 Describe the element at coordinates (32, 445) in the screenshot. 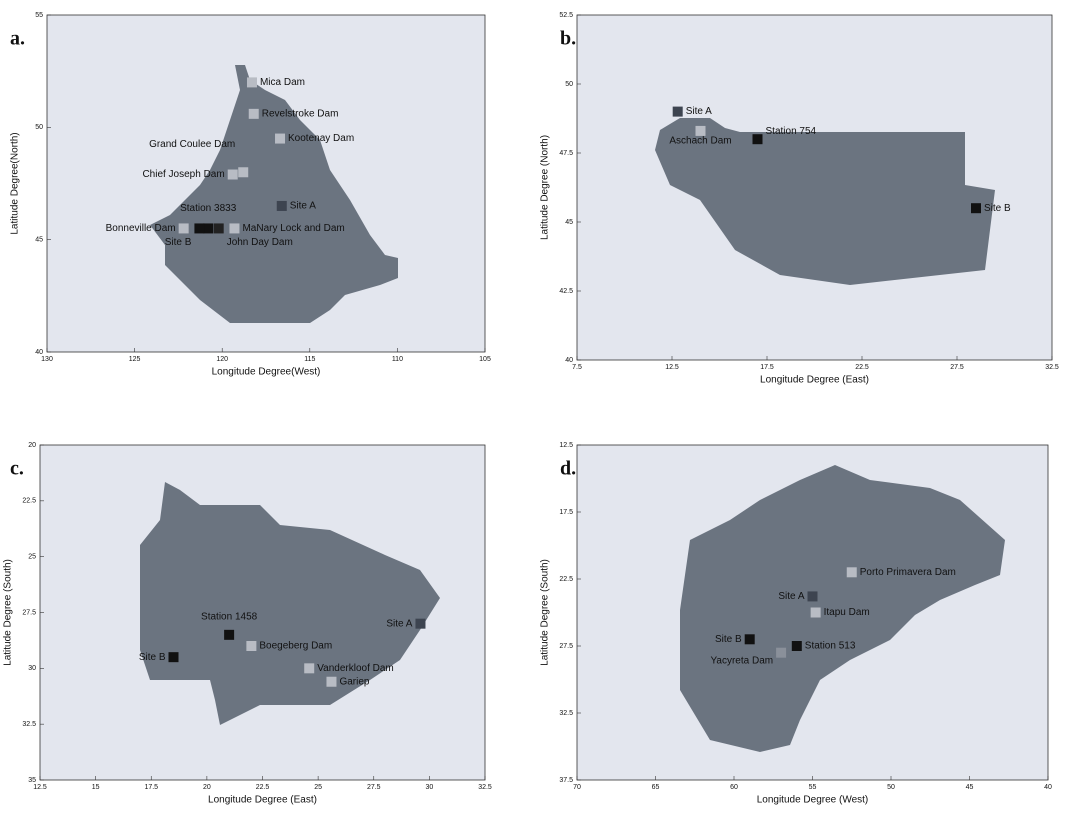

I see `y-tick-label: 20` at that location.